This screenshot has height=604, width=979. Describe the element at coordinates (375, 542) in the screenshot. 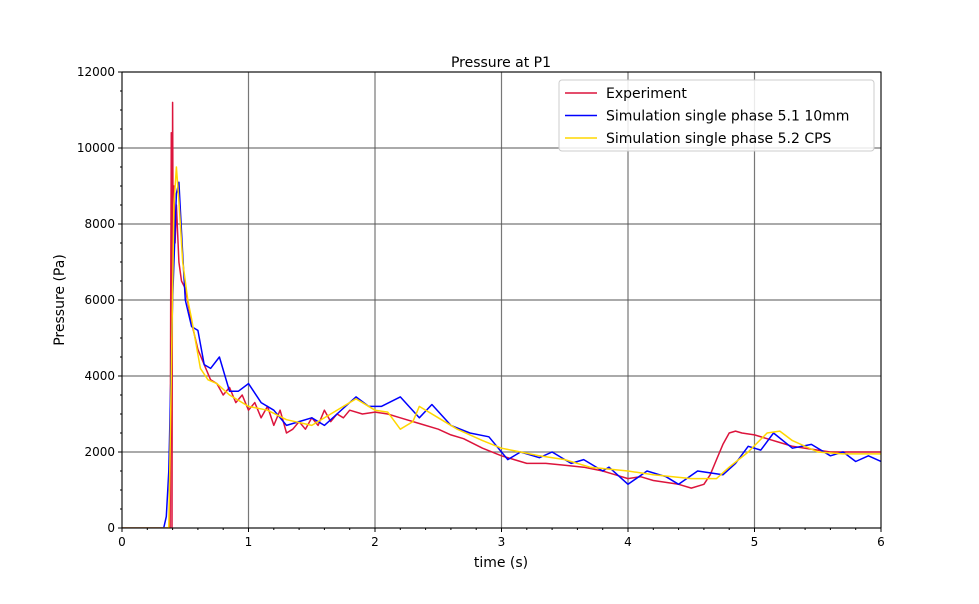

I see `x-tick-label: 2` at that location.